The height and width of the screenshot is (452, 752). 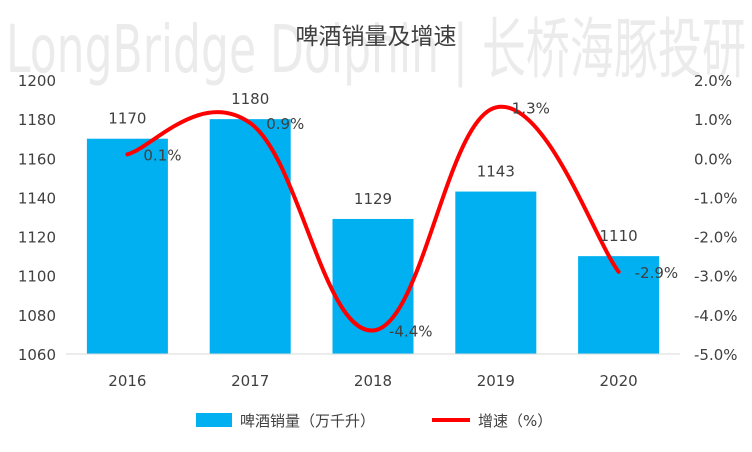 I want to click on y-right-tick-label: -4.0%, so click(x=716, y=316).